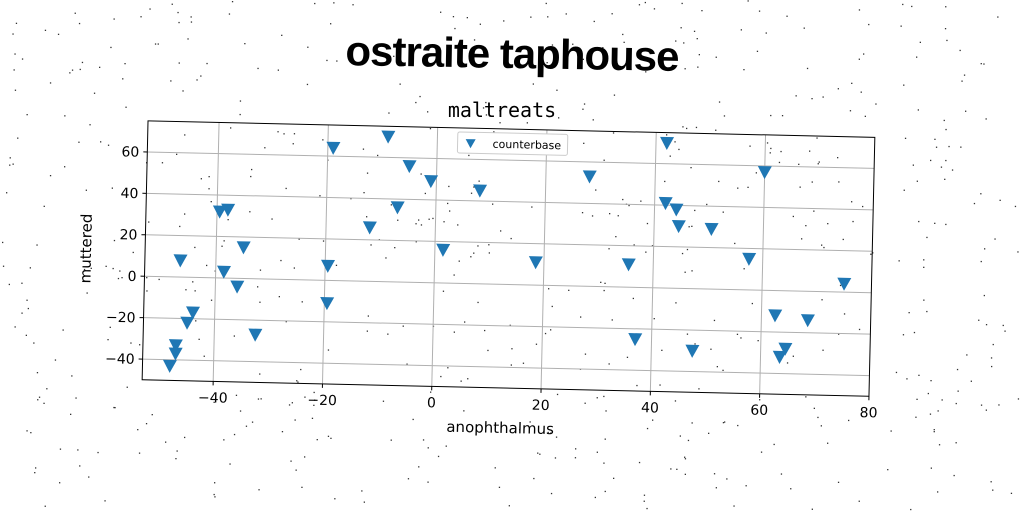  I want to click on x-axis-label: anophthalmus, so click(500, 428).